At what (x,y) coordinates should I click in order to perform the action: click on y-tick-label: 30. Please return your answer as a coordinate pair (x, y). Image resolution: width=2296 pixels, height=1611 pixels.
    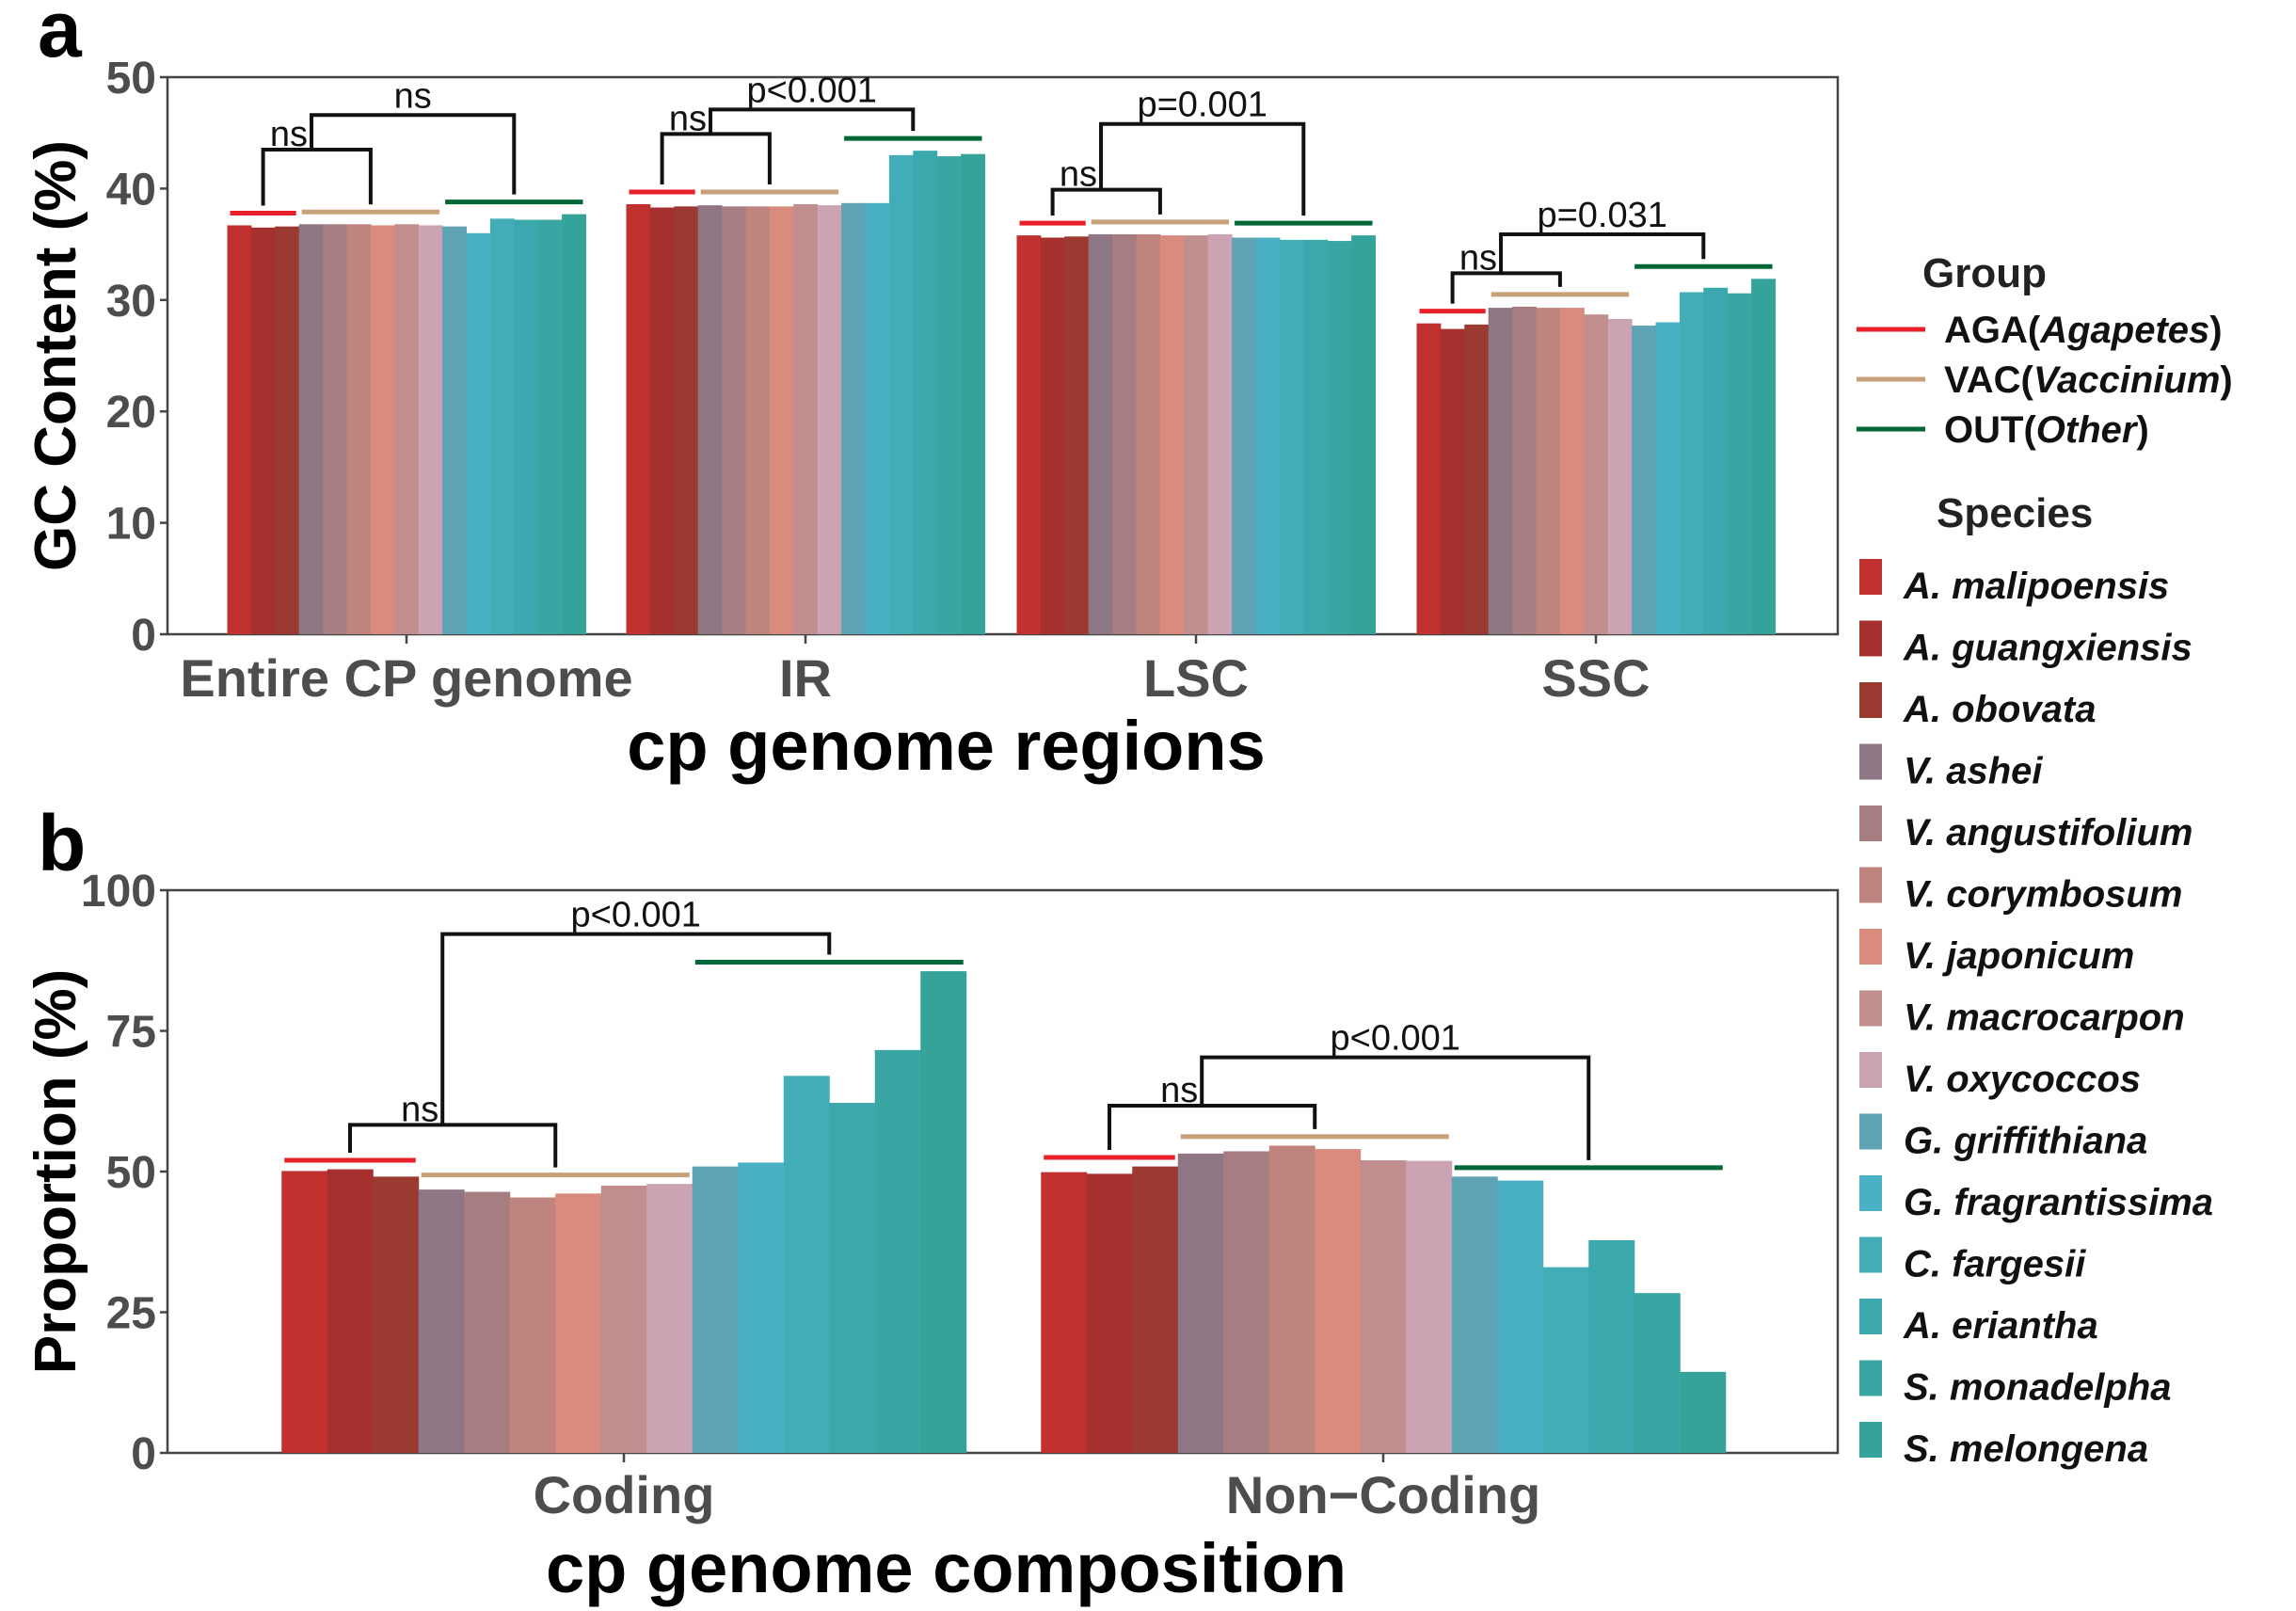
    Looking at the image, I should click on (131, 302).